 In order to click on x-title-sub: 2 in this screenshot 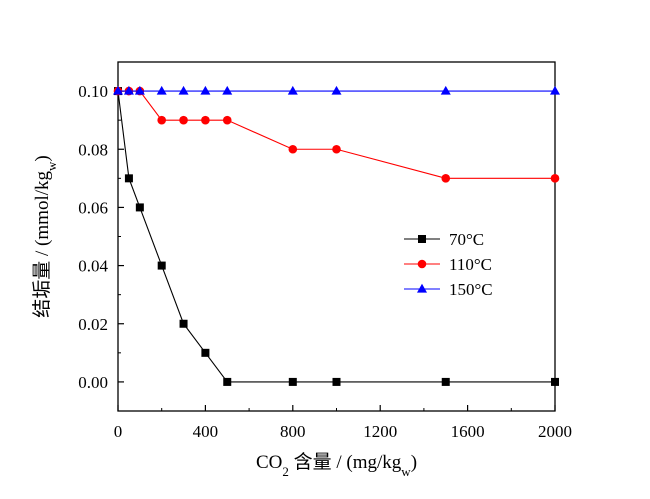, I will do `click(285, 471)`.